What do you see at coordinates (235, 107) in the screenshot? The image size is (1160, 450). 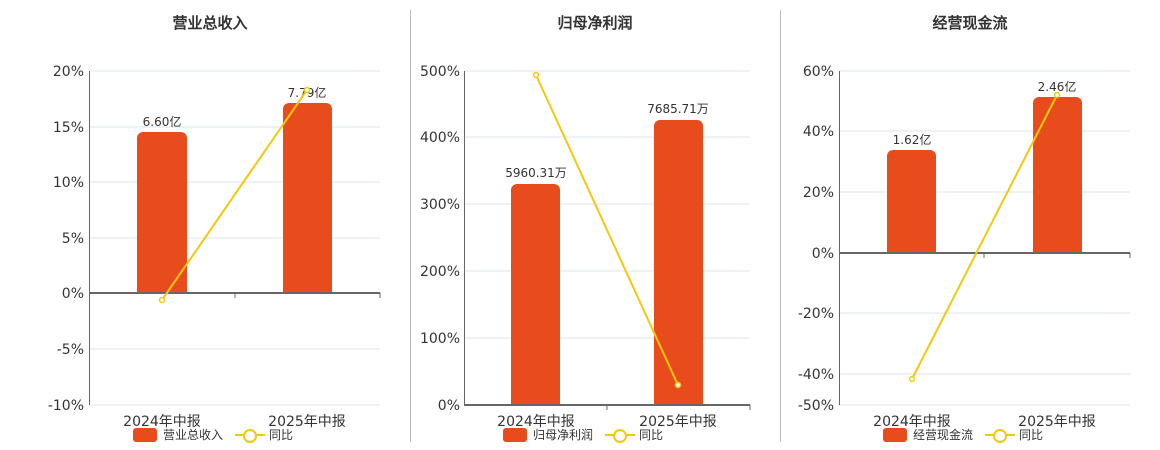 I see `bar-labels: 6.60亿 7.79亿` at bounding box center [235, 107].